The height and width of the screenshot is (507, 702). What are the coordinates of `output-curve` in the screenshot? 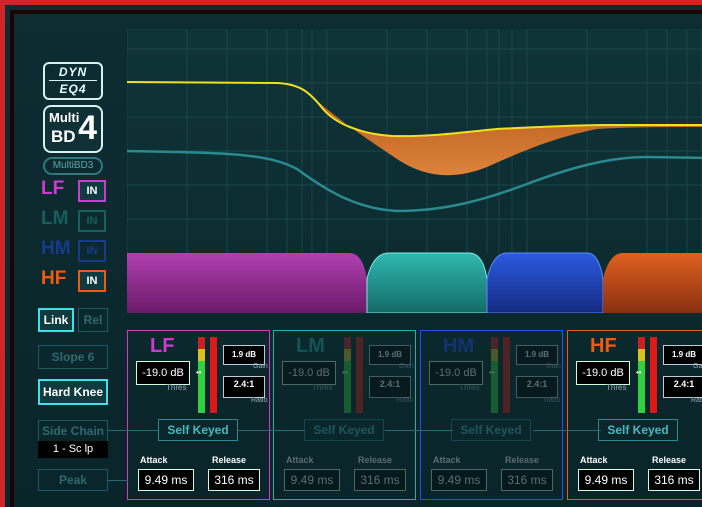 It's located at (414, 109).